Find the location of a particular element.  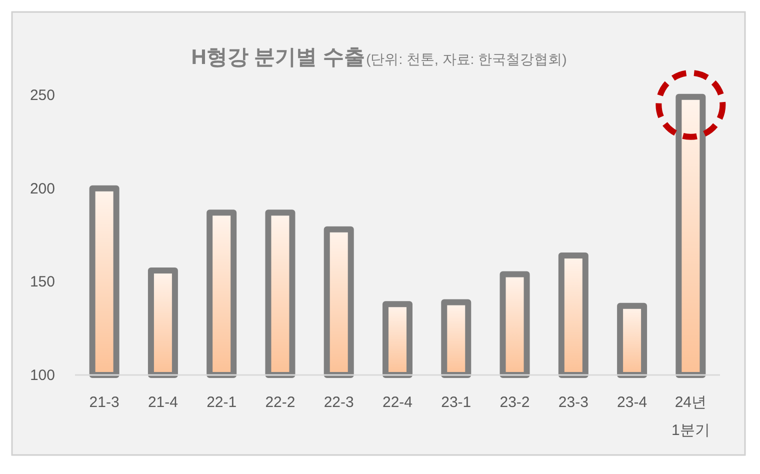

chart-title: H형강 분기별 수출 is located at coordinates (278, 57).